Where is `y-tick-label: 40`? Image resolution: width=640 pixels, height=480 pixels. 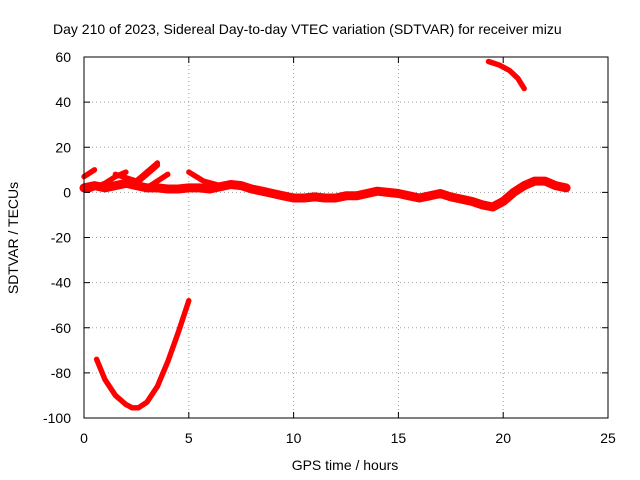
y-tick-label: 40 is located at coordinates (63, 102).